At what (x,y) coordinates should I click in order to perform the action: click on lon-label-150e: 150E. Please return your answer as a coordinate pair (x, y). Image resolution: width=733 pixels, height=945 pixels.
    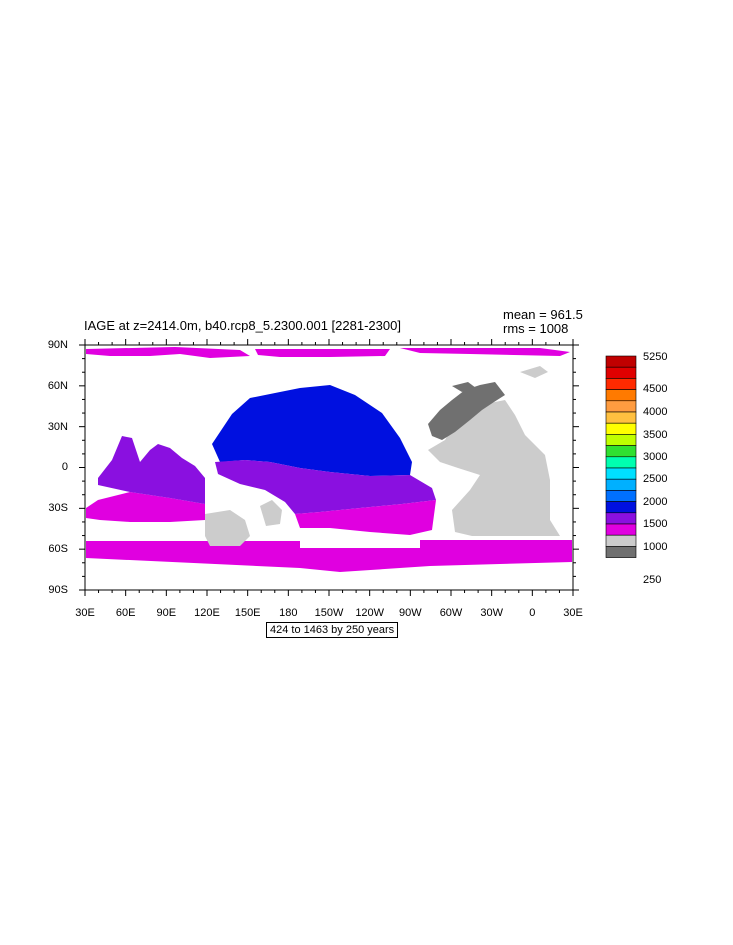
    Looking at the image, I should click on (247, 613).